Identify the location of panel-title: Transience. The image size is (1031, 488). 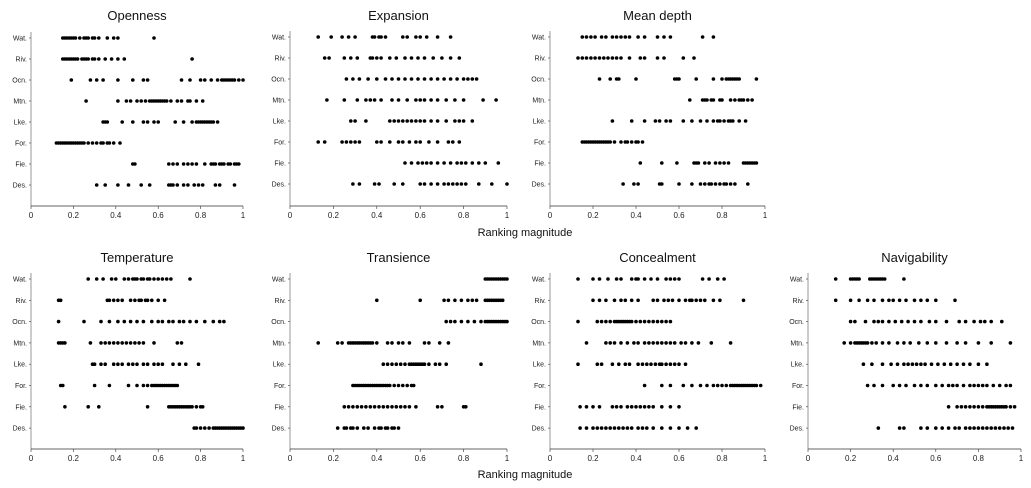
(399, 257).